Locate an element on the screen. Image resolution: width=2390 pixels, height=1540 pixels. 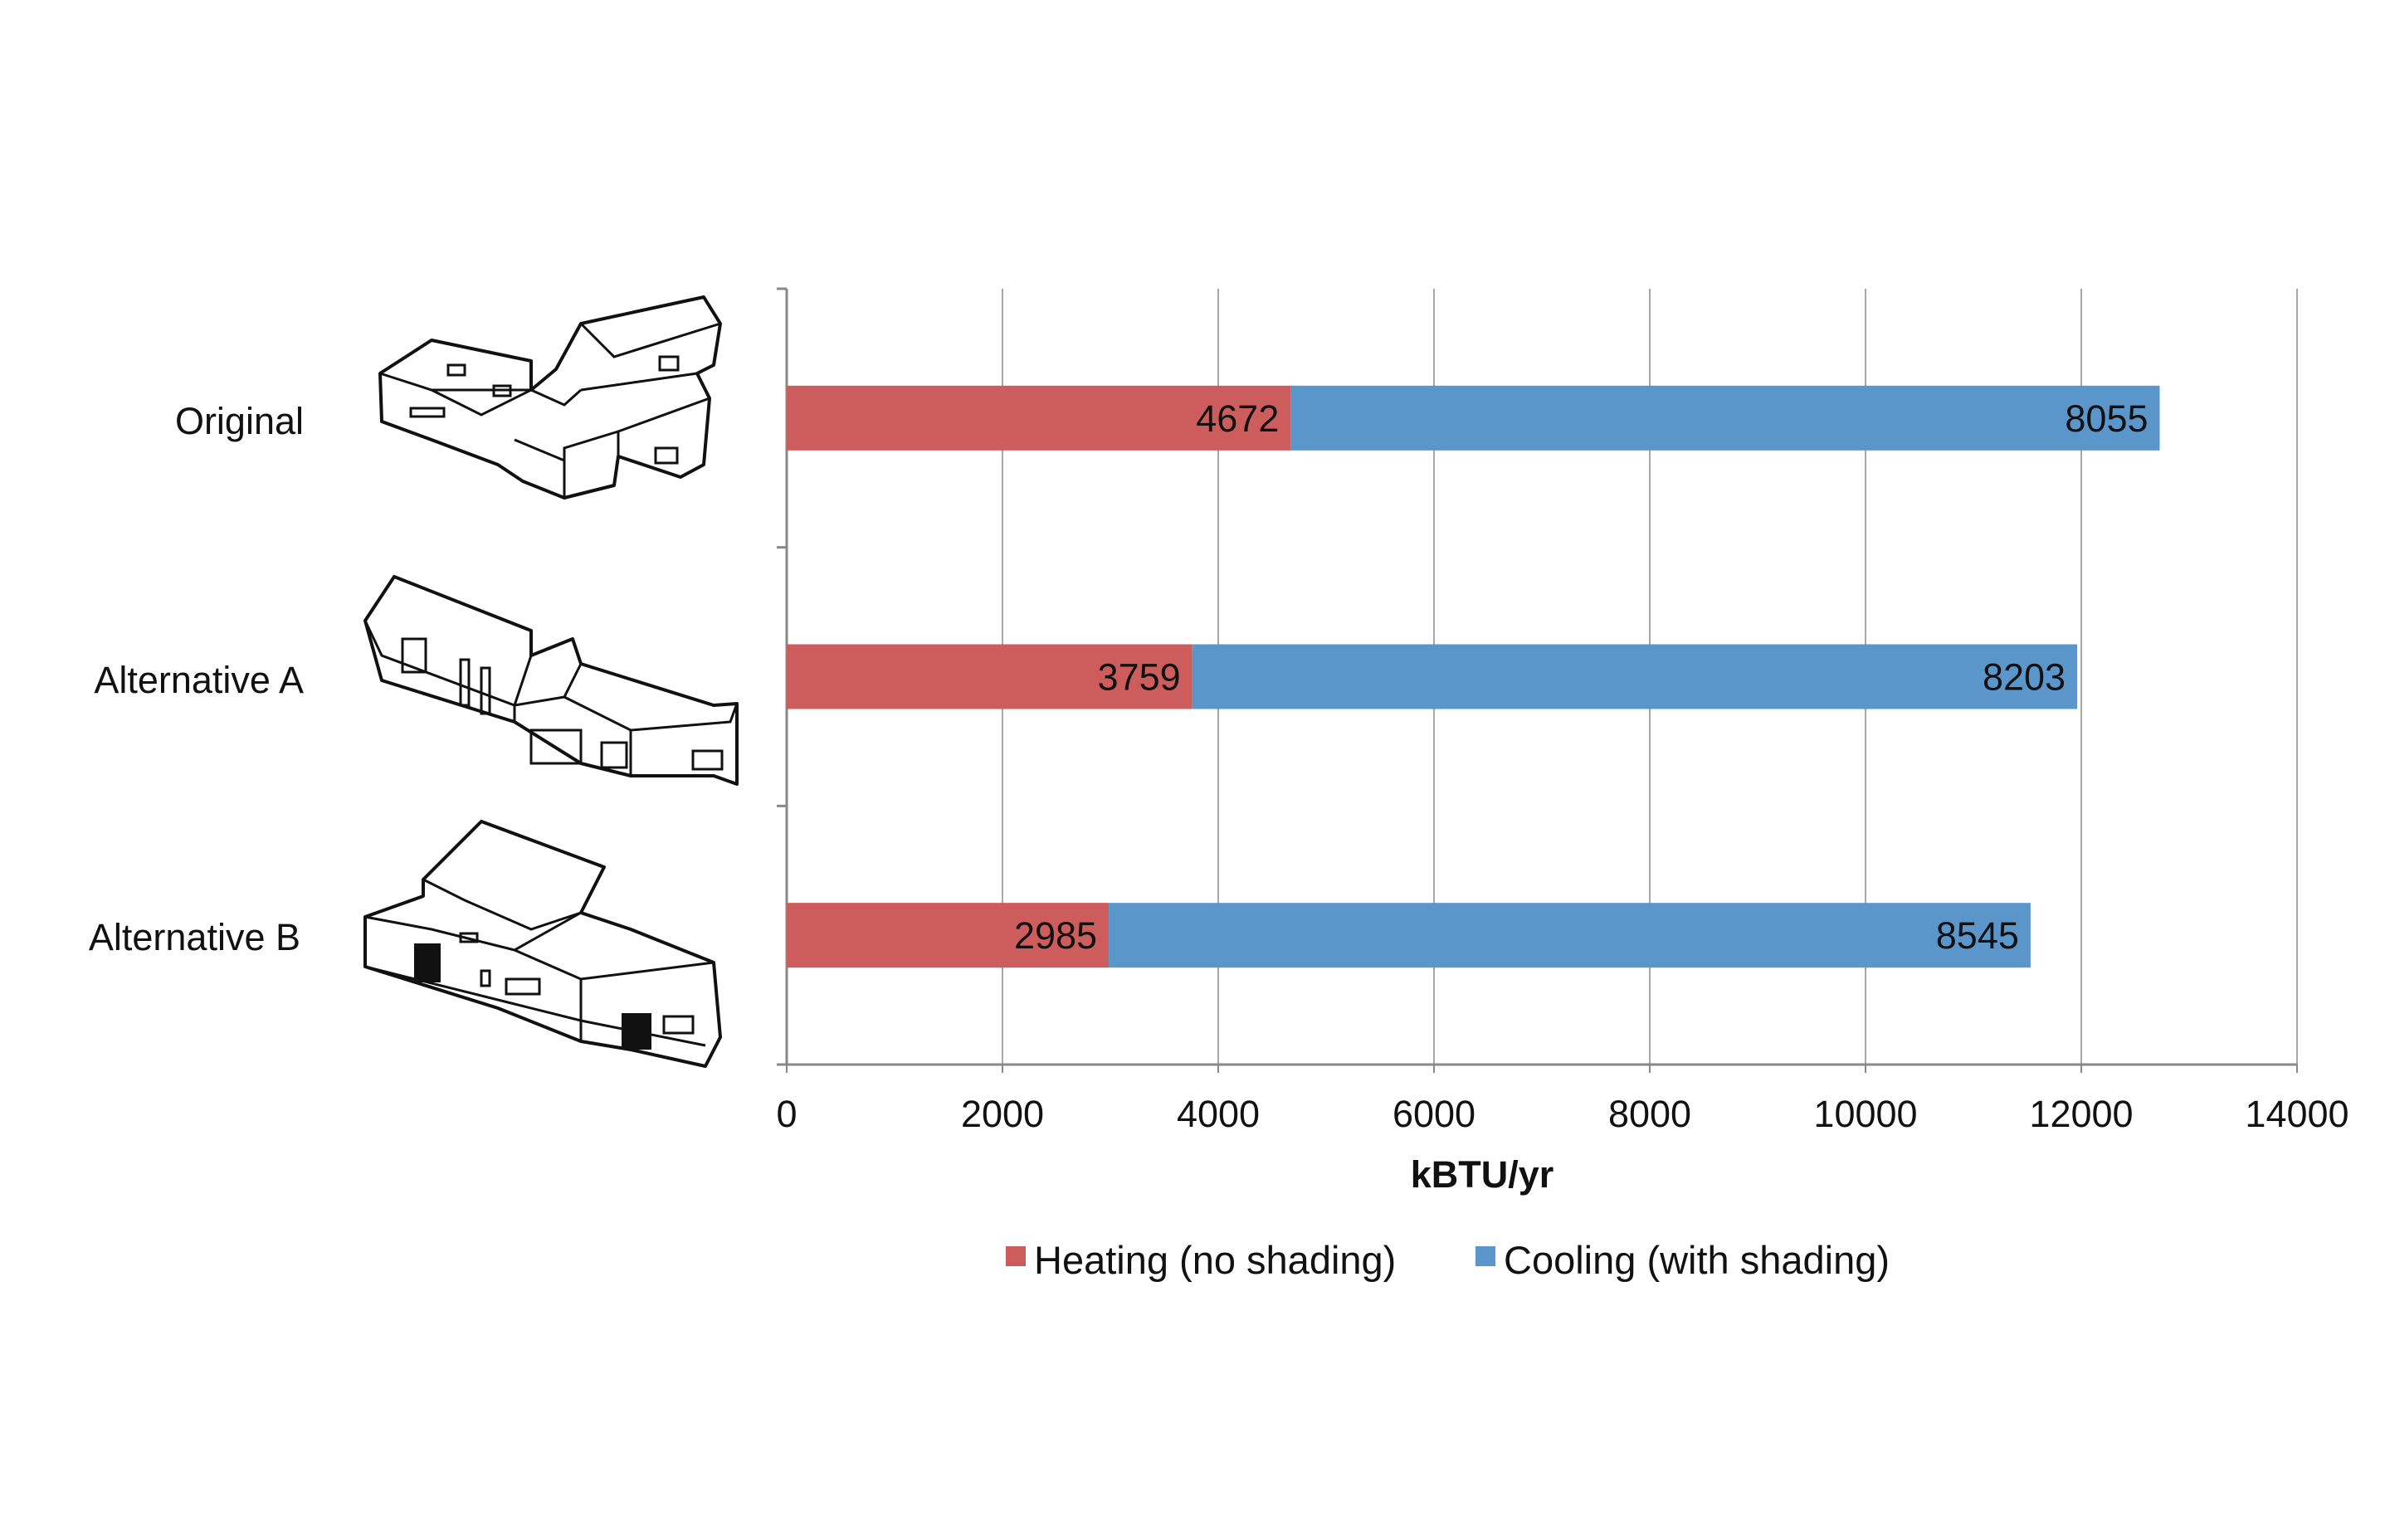
x-tick-label: 8000 is located at coordinates (1650, 1114).